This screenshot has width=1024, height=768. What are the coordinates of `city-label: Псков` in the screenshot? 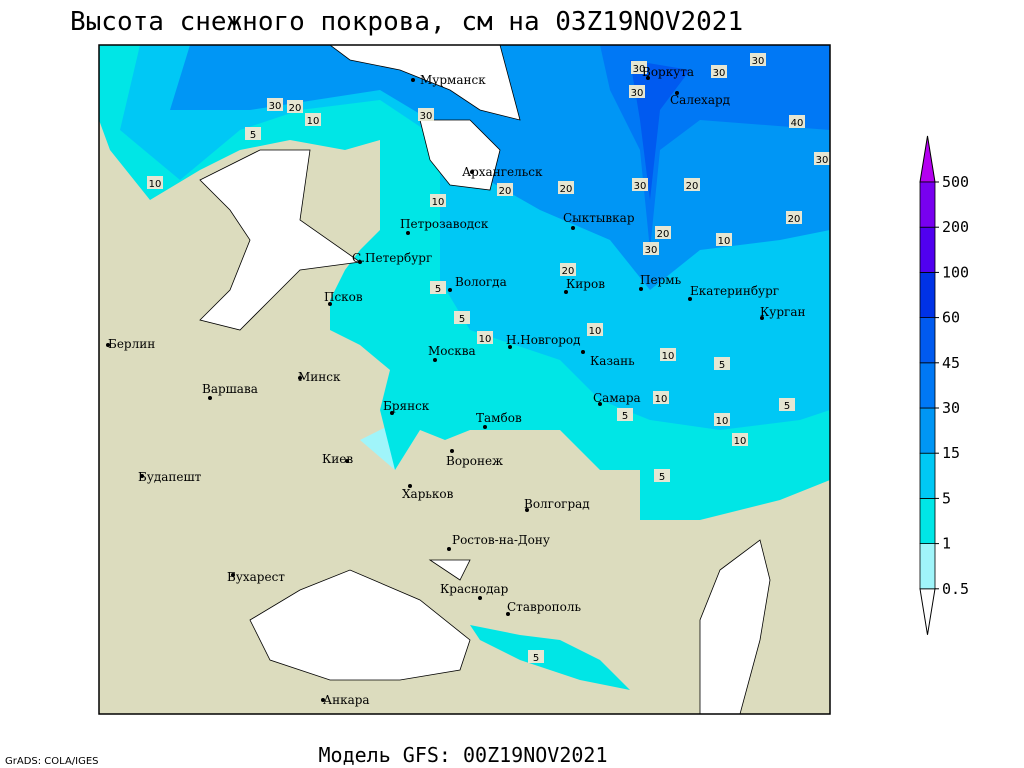 It's located at (343, 297).